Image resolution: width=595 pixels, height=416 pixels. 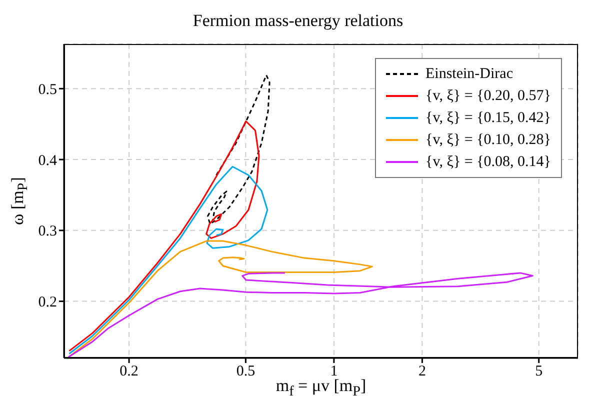 What do you see at coordinates (488, 96) in the screenshot?
I see `legend-label: {v, ξ} = {0.20, 0.57}` at bounding box center [488, 96].